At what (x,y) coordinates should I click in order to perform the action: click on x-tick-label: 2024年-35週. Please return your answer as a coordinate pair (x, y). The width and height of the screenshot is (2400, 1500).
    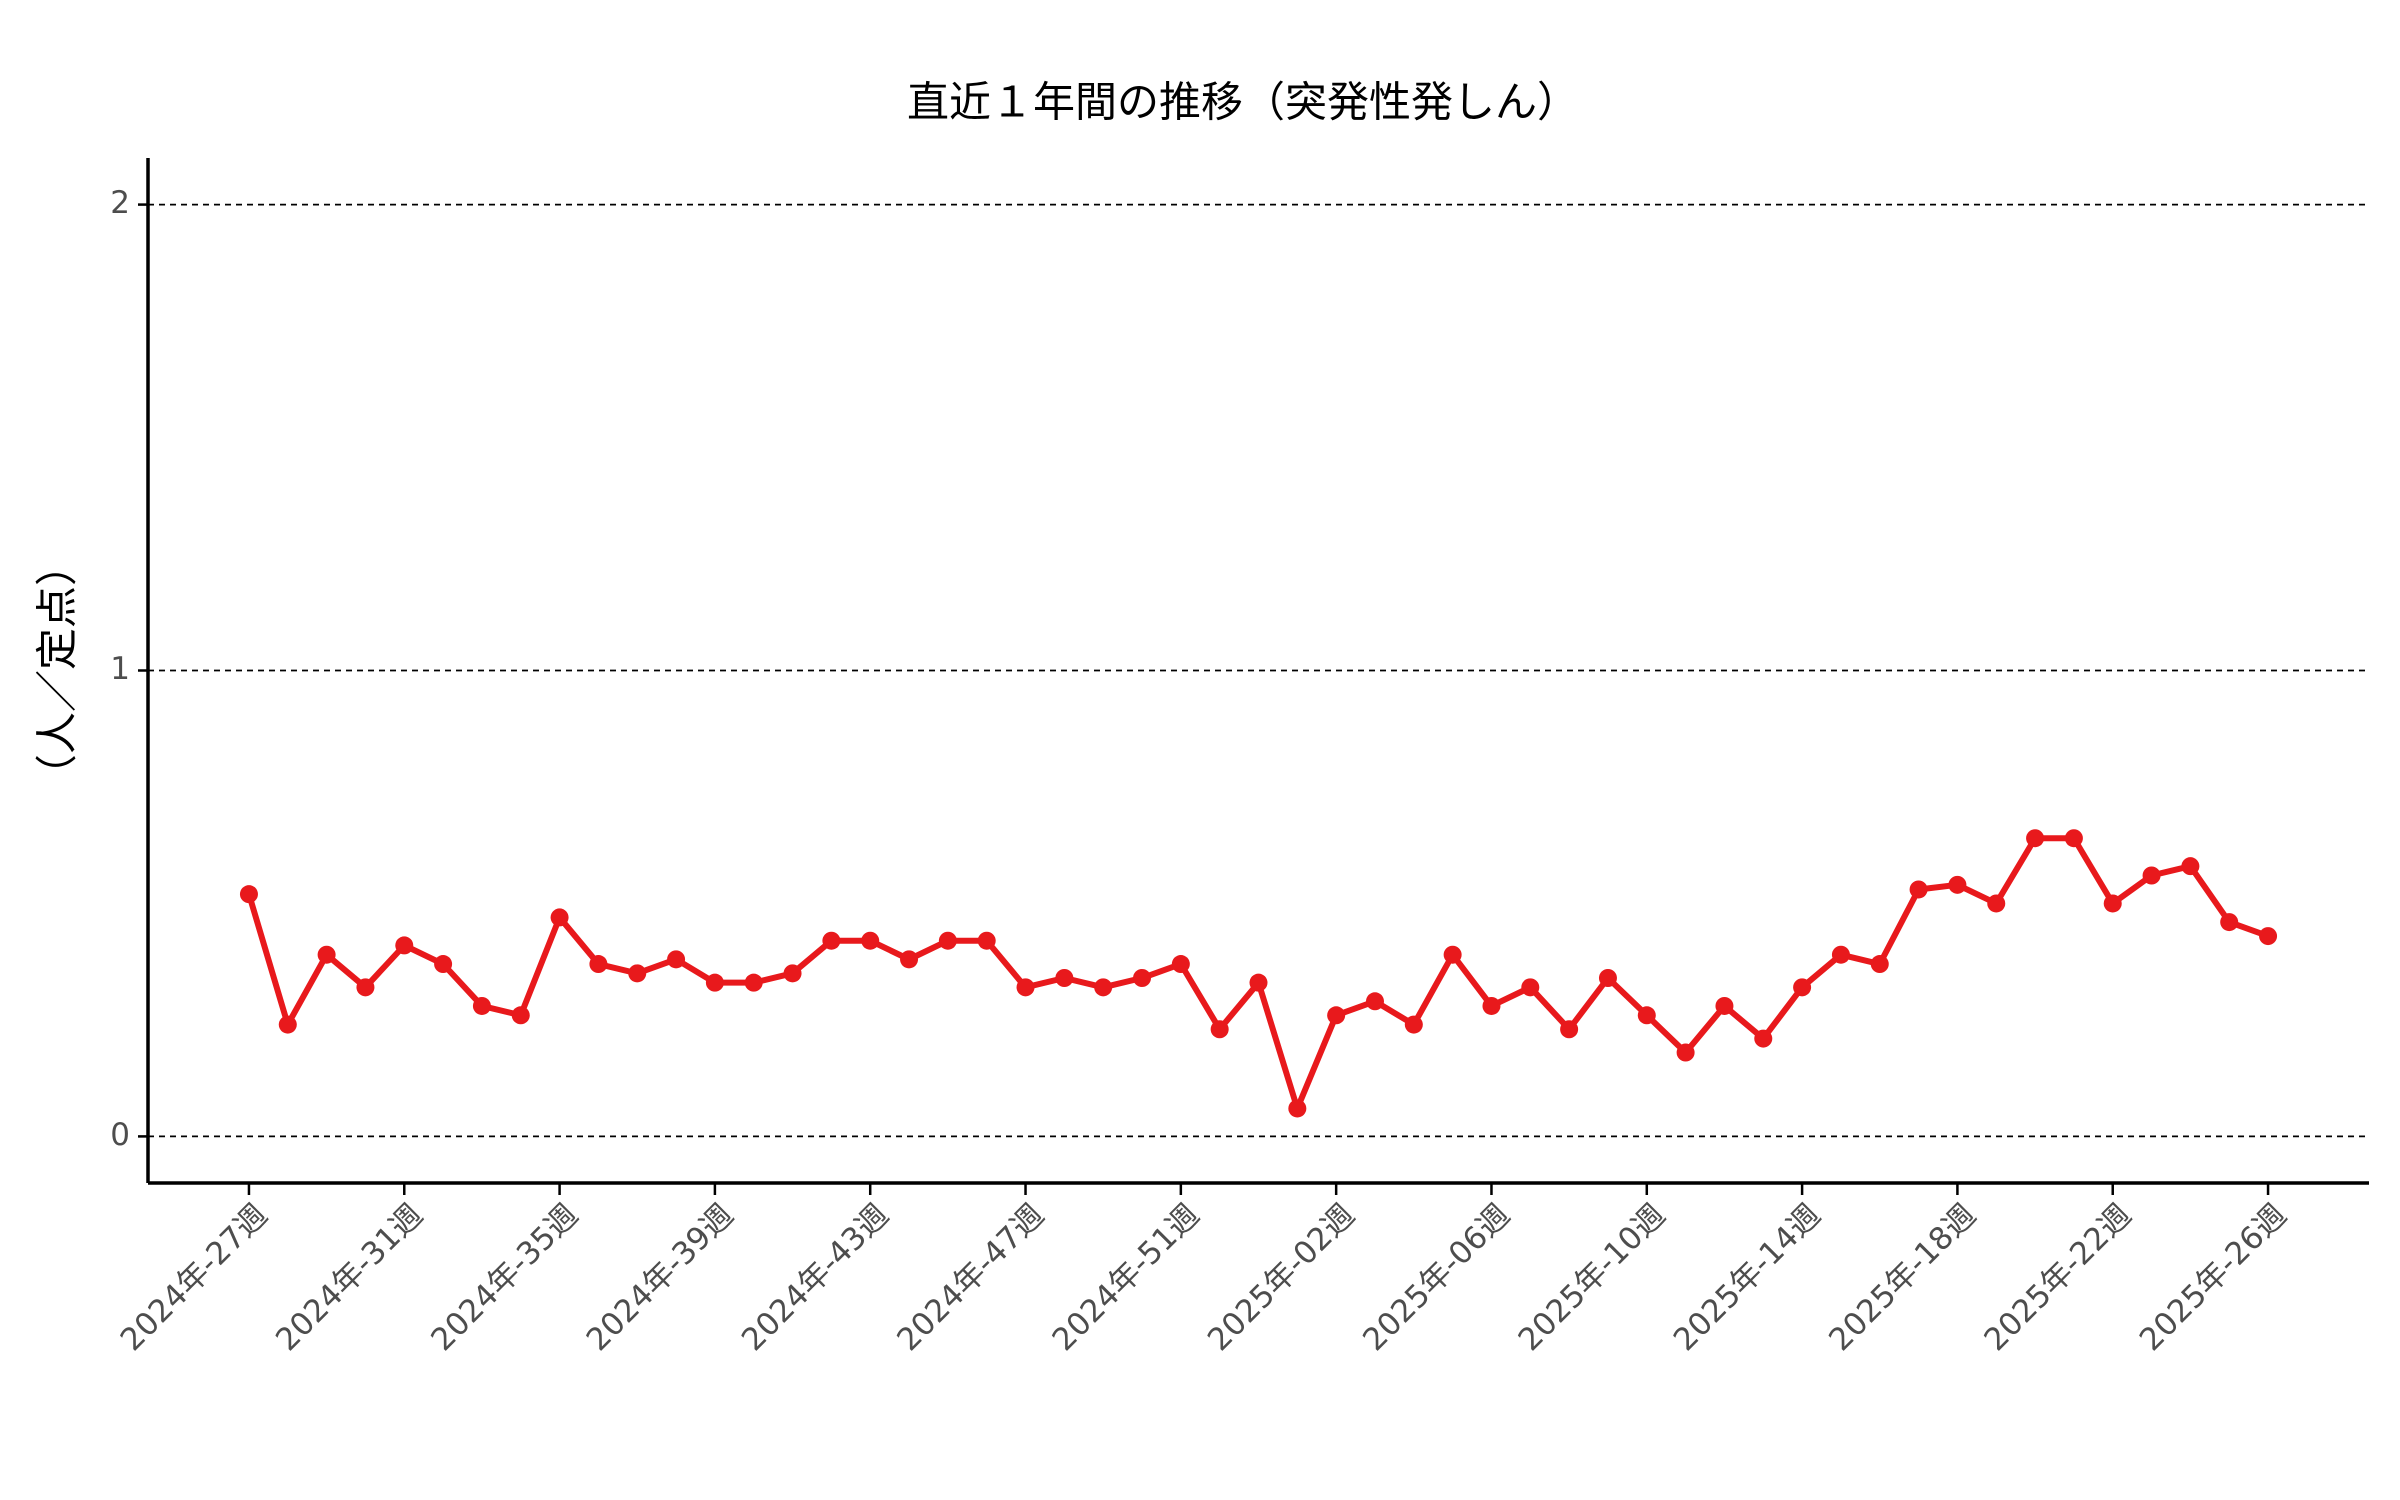
    Looking at the image, I should click on (504, 1277).